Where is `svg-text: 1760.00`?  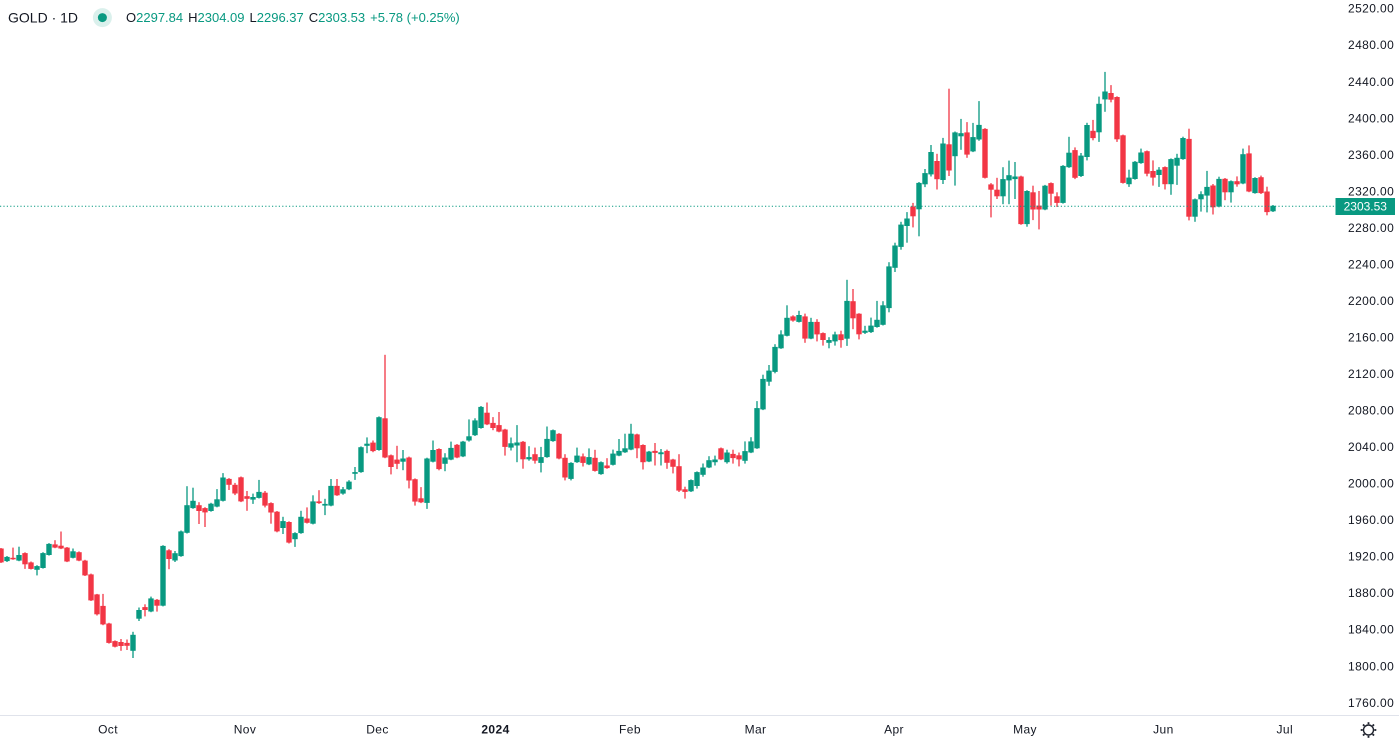 svg-text: 1760.00 is located at coordinates (1371, 703).